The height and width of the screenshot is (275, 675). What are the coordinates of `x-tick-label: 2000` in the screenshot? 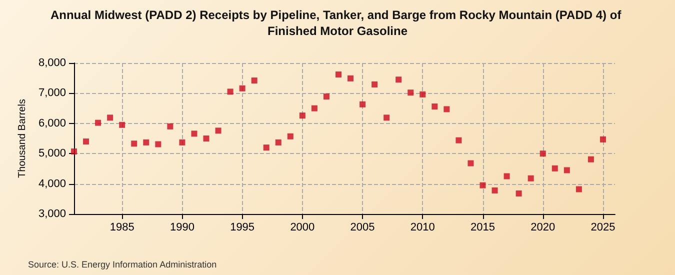 It's located at (302, 228).